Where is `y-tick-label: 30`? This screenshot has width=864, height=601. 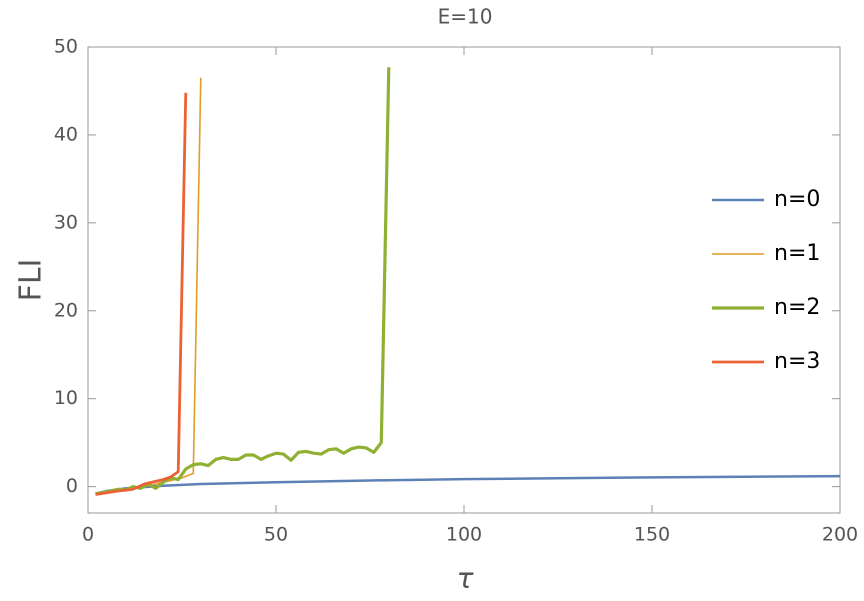
y-tick-label: 30 is located at coordinates (66, 222).